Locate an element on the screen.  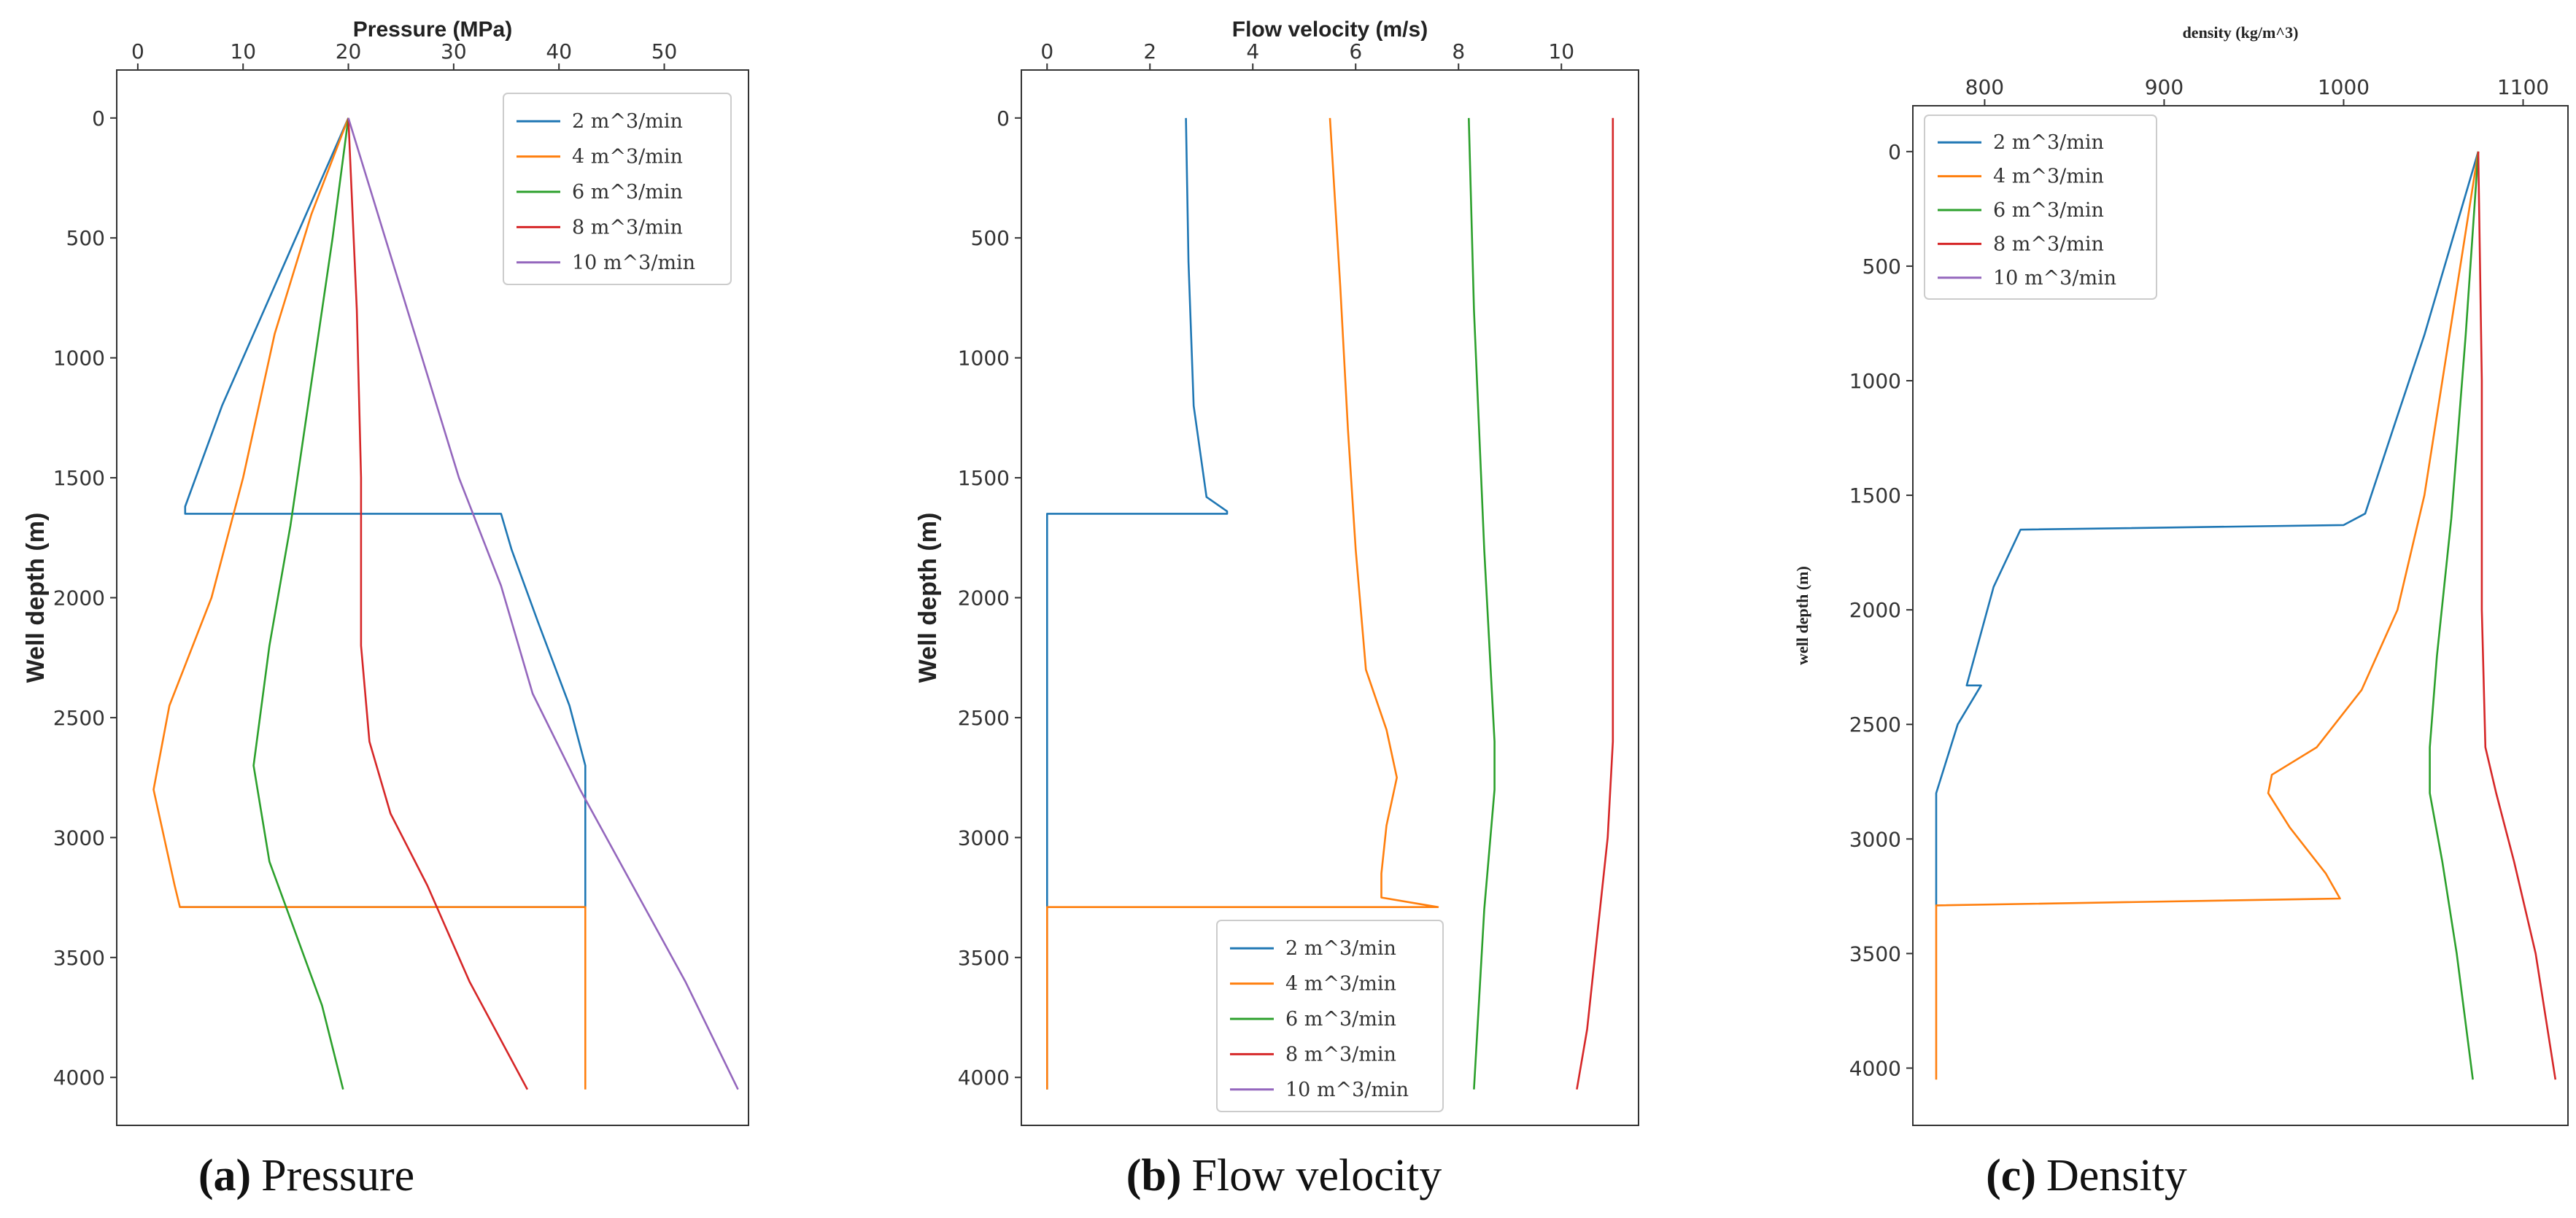
x-tick-label: 900 is located at coordinates (2164, 87).